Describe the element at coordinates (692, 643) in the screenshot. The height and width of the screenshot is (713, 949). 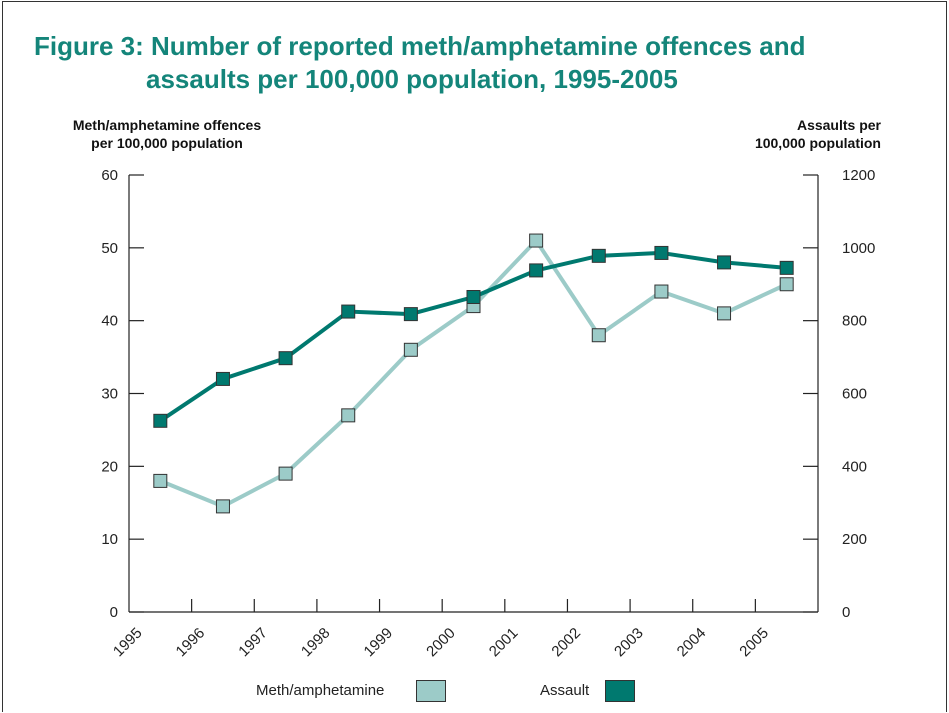
I see `x-tick-label: 2004` at that location.